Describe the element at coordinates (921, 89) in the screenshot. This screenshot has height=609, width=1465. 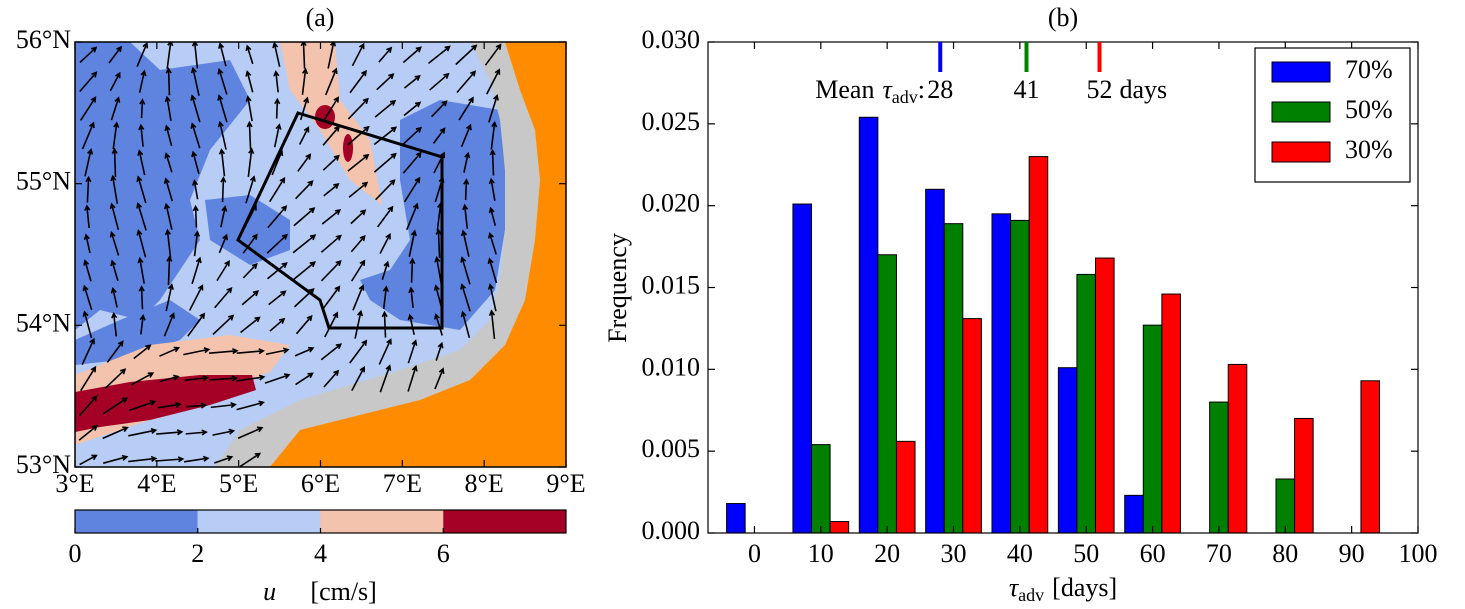
I see `suffix: :` at that location.